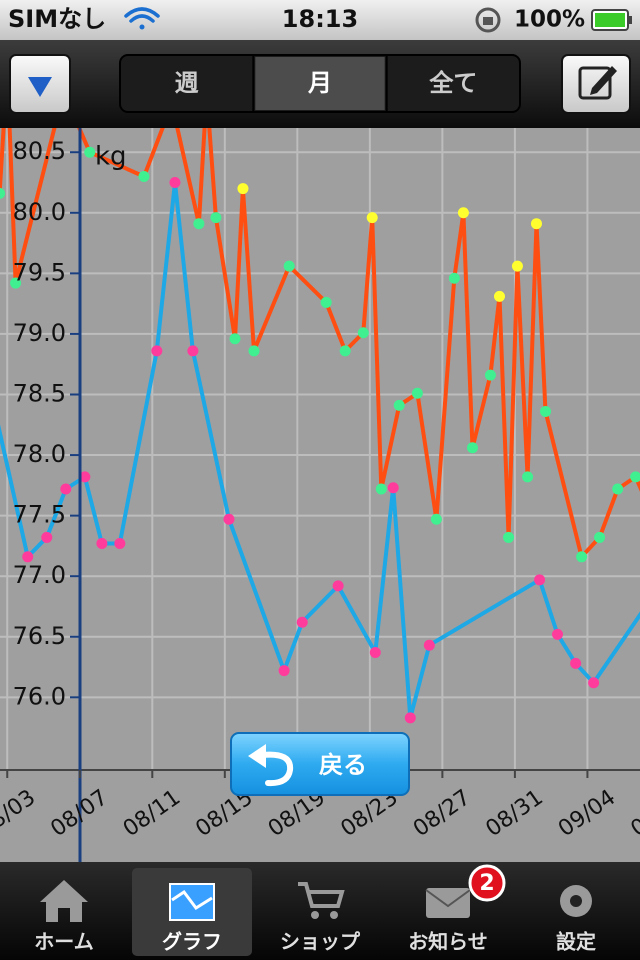 This screenshot has width=640, height=960. I want to click on carrier: SIMなし, so click(57, 19).